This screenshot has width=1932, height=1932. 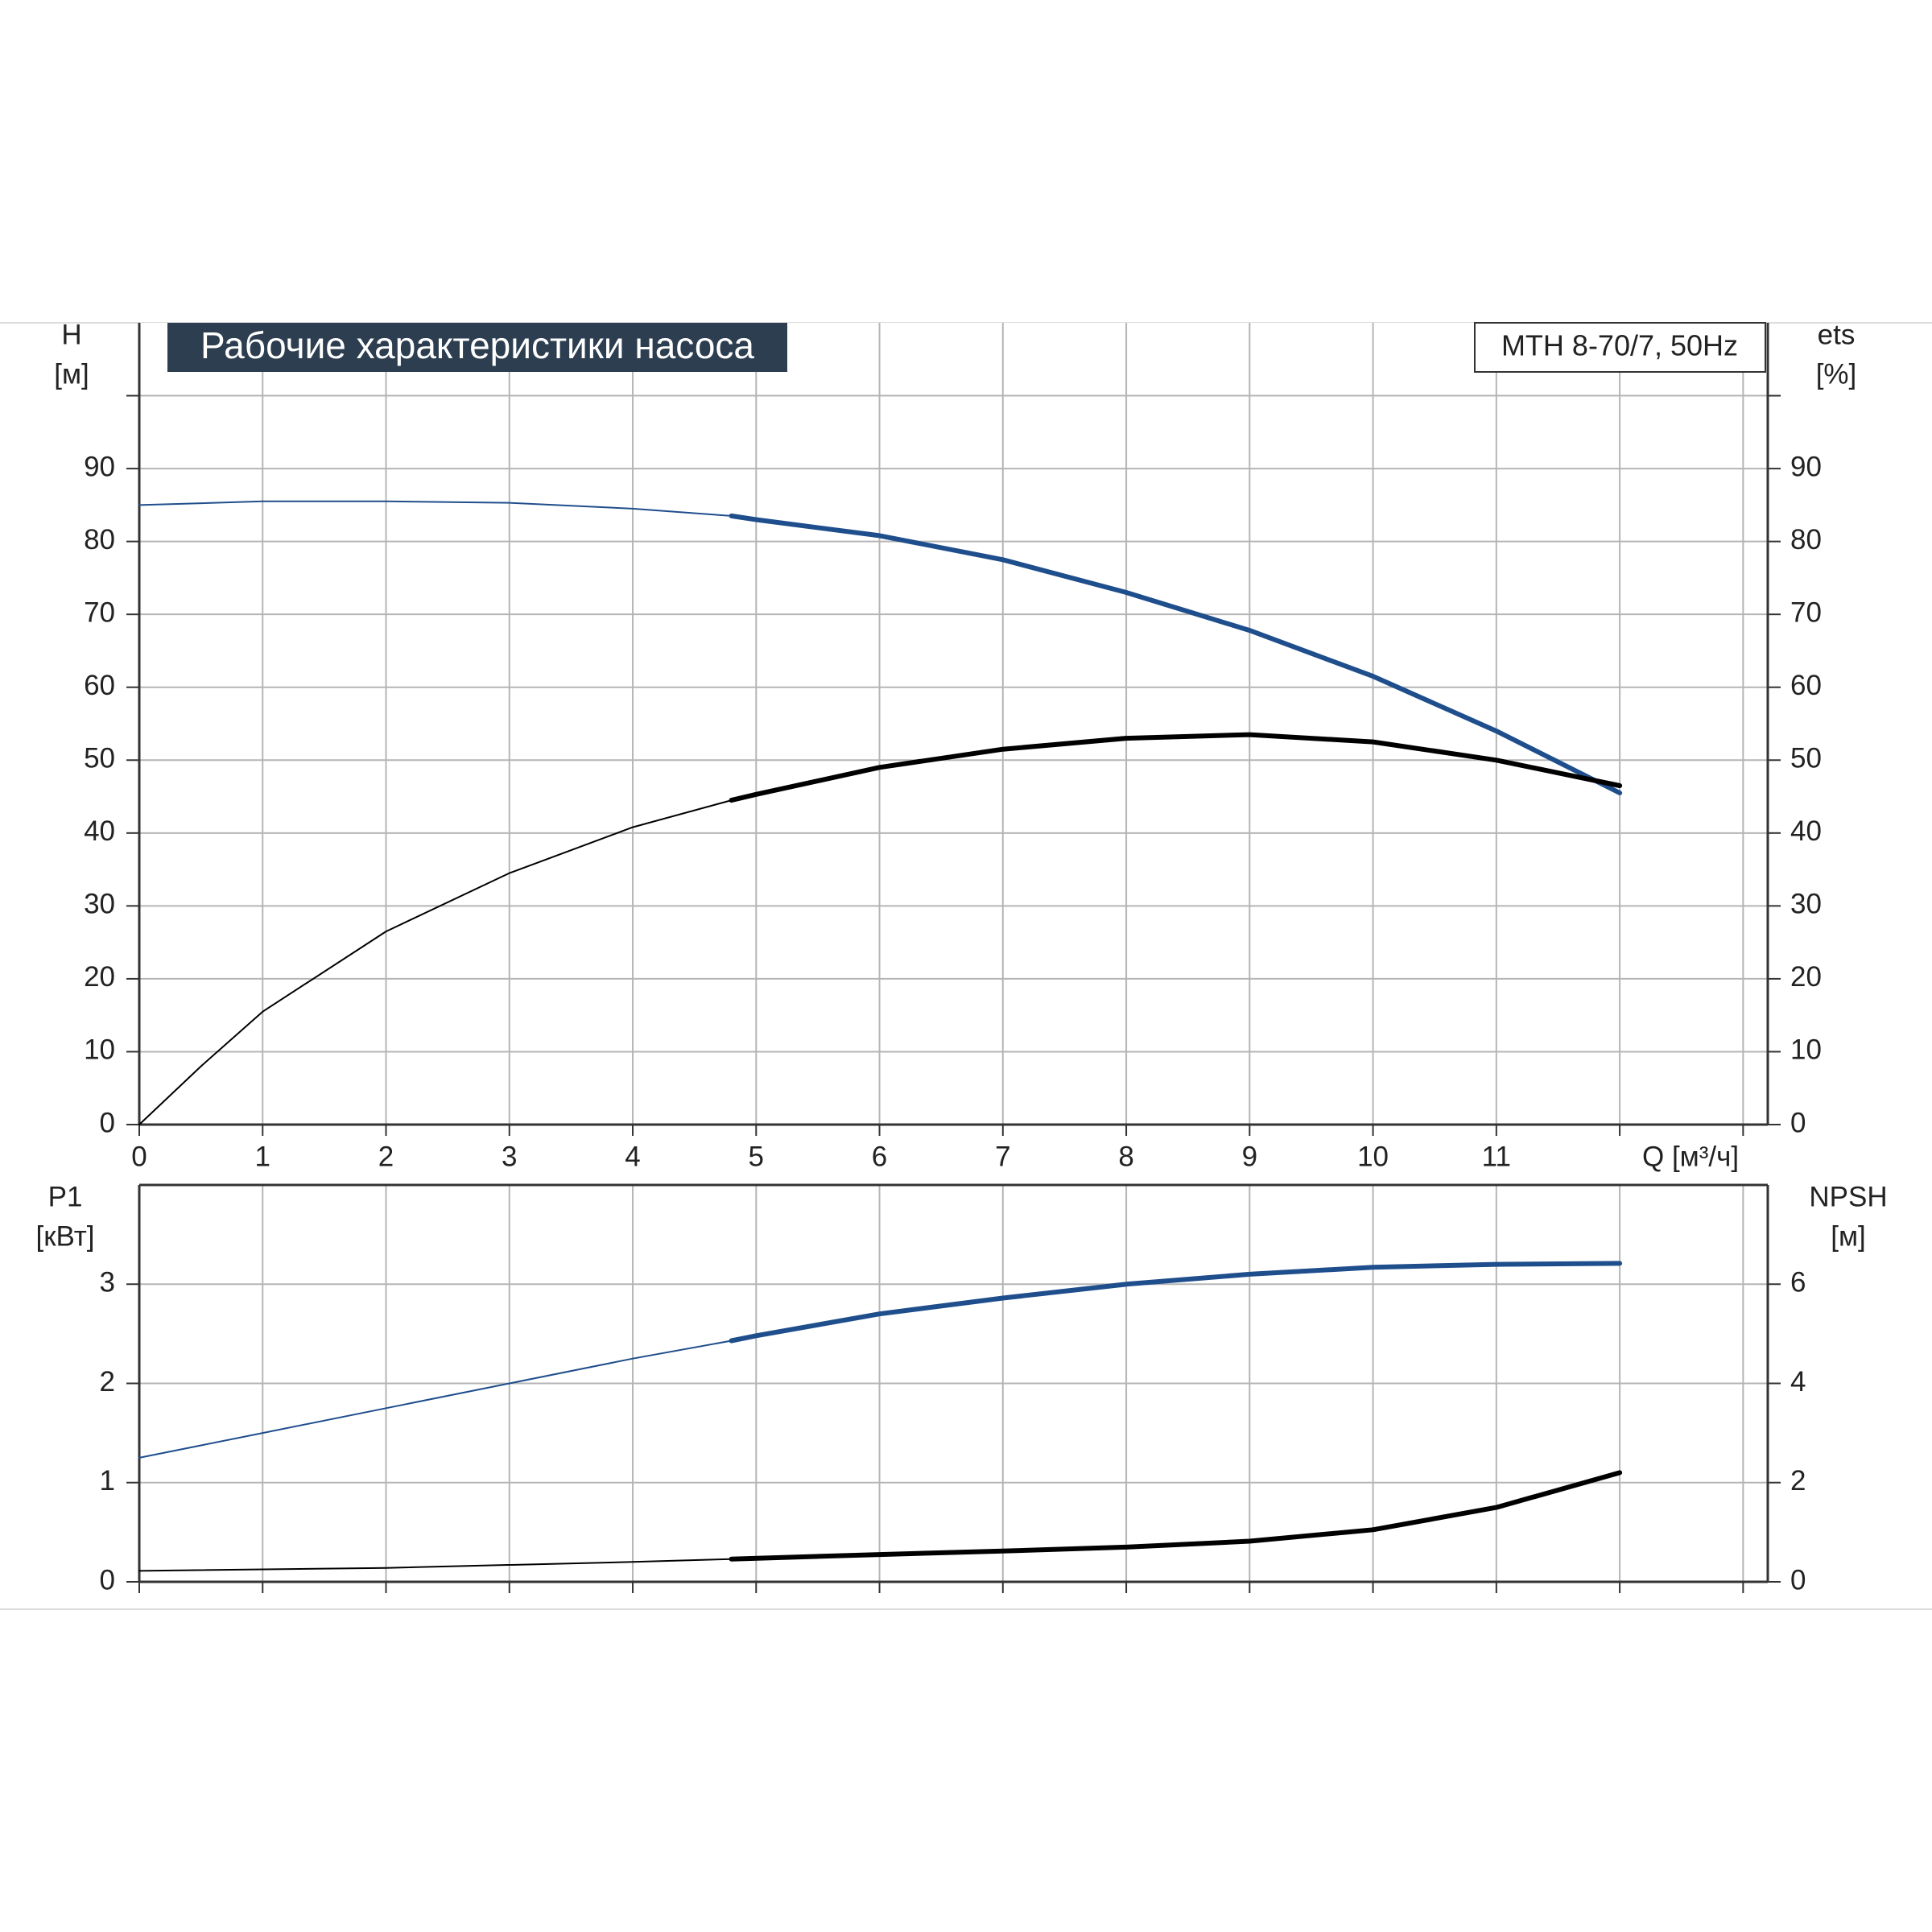 What do you see at coordinates (477, 345) in the screenshot?
I see `chart-title: Рабочие характеристики насоса` at bounding box center [477, 345].